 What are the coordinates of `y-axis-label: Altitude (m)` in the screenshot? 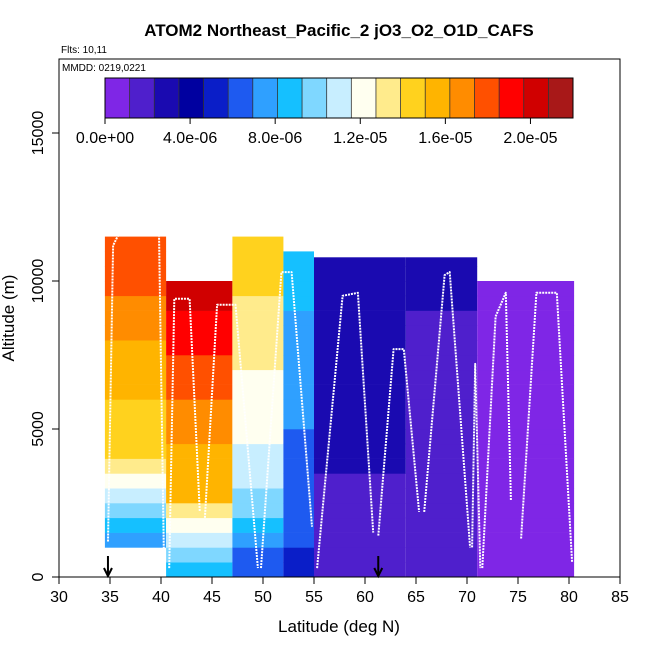 It's located at (9, 318).